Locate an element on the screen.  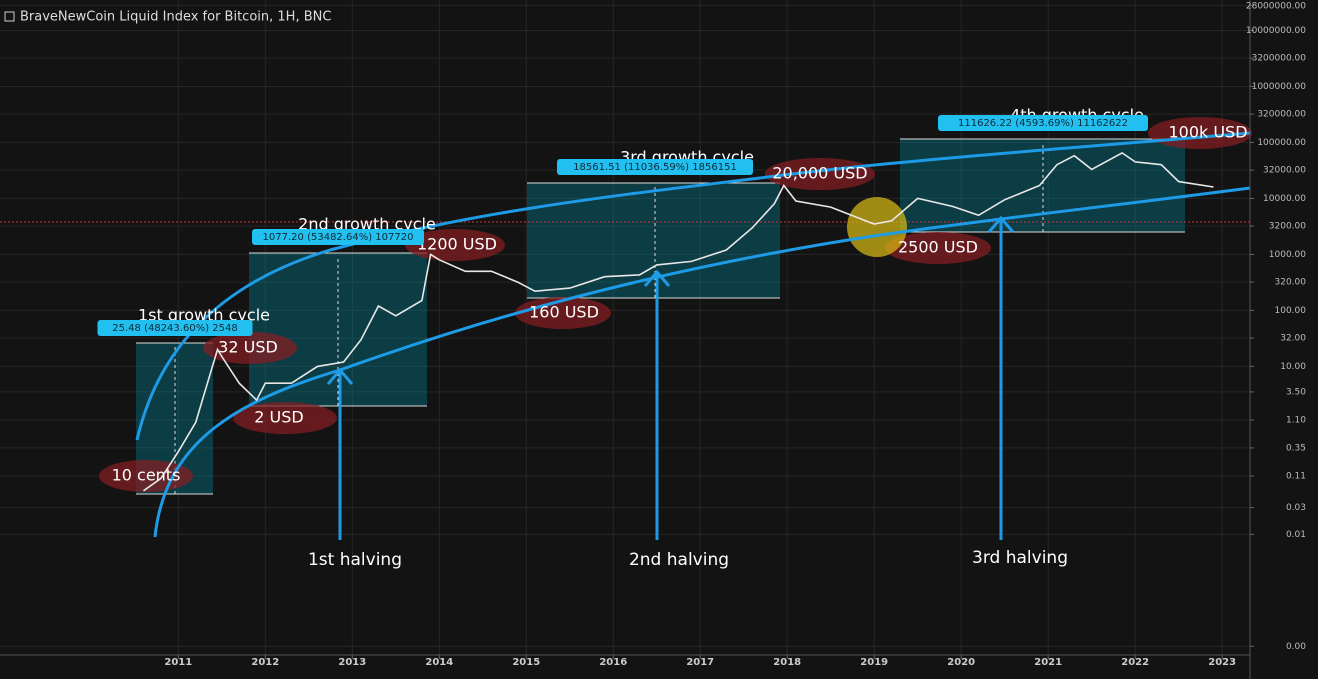
annotation: 160 USD is located at coordinates (564, 312).